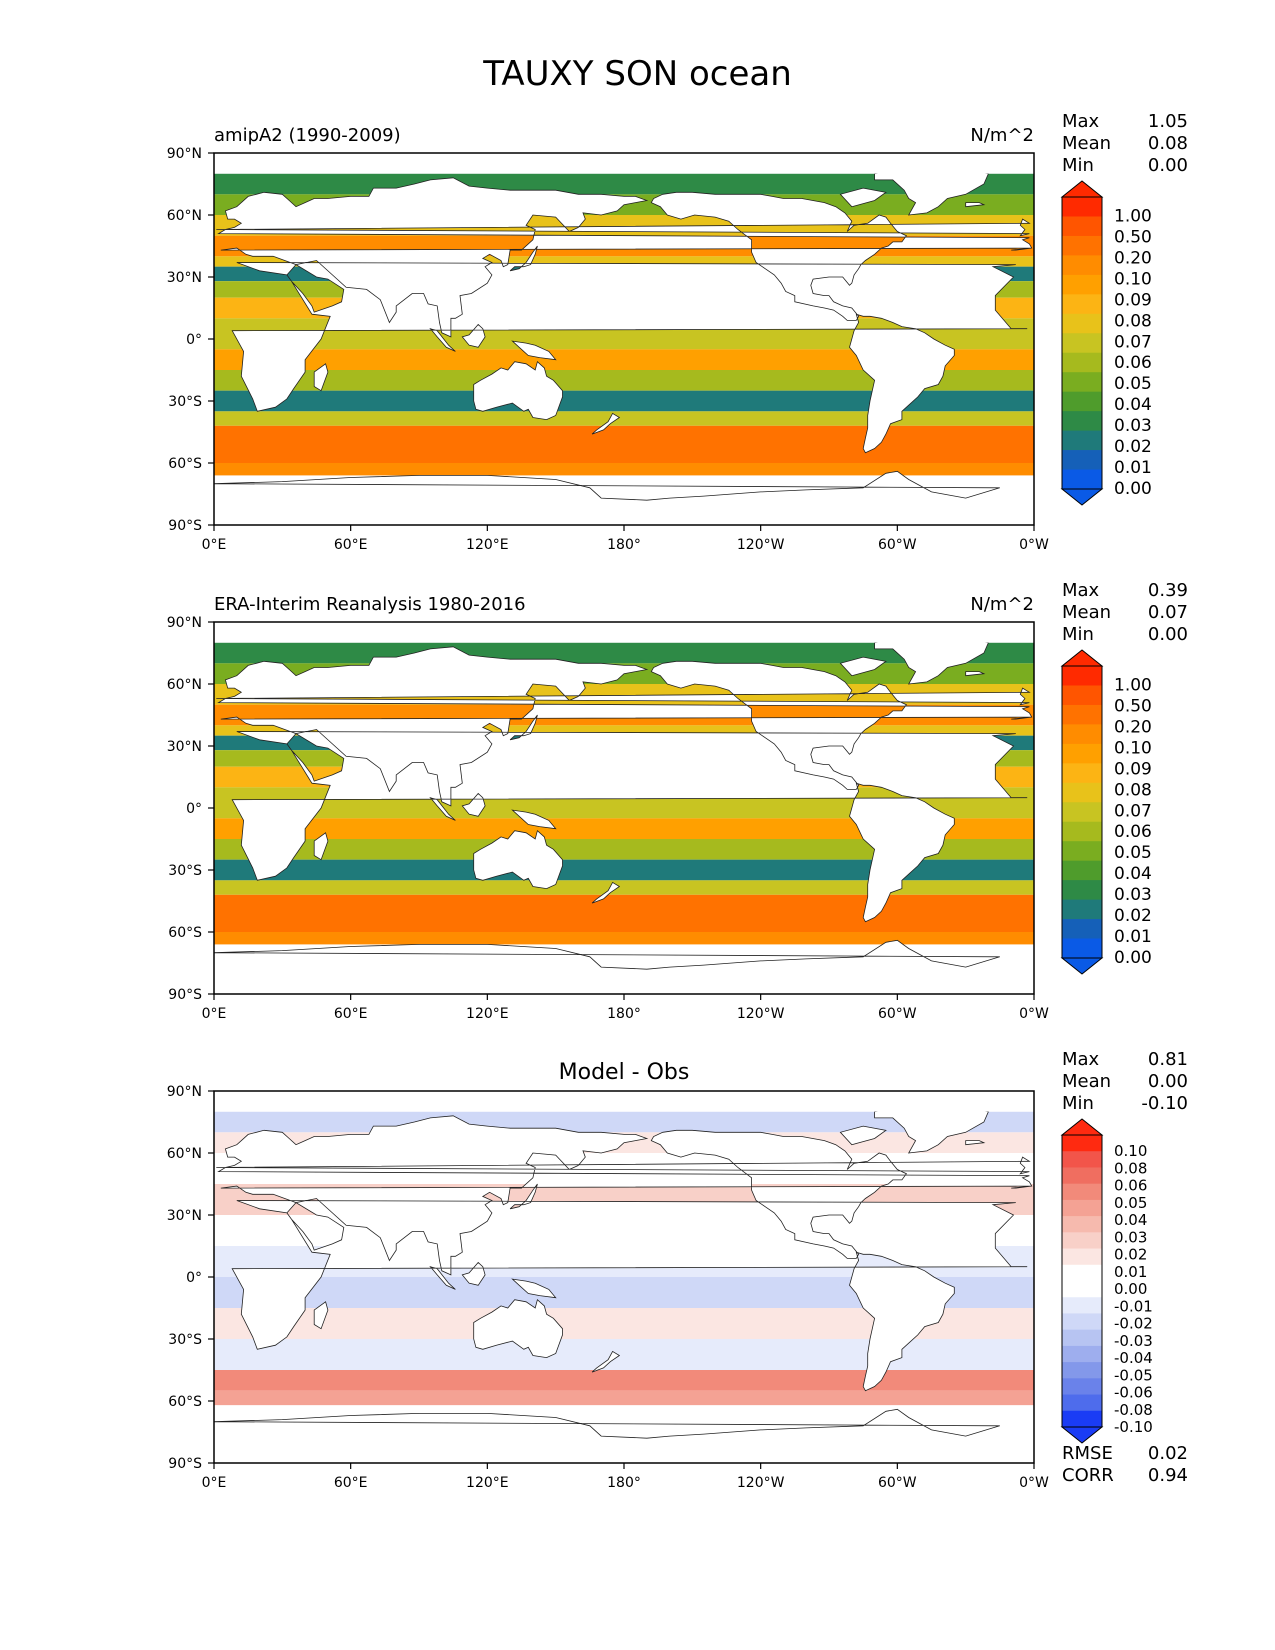 This screenshot has height=1650, width=1275. I want to click on lat-tick-label: 90°N, so click(184, 154).